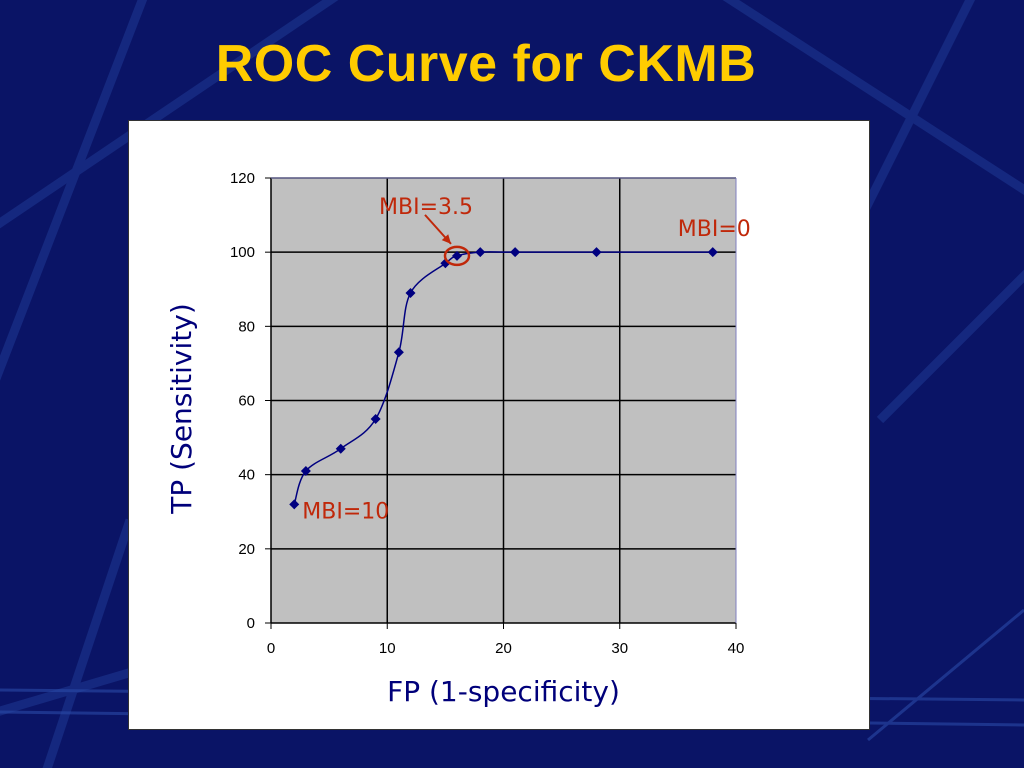 The width and height of the screenshot is (1024, 768). I want to click on x-tick-label: 20, so click(503, 648).